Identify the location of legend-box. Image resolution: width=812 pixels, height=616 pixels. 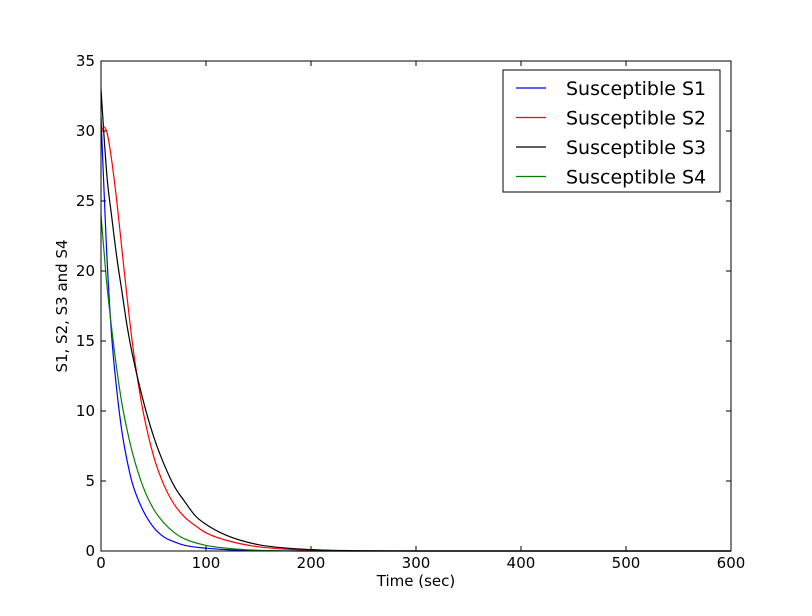
(611, 131).